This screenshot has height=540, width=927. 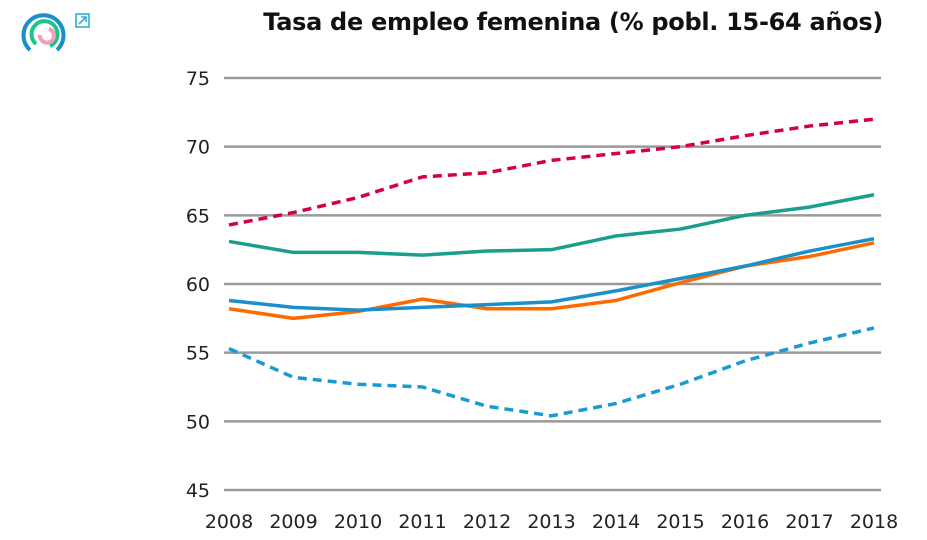 What do you see at coordinates (680, 522) in the screenshot?
I see `x-tick-label: 2015` at bounding box center [680, 522].